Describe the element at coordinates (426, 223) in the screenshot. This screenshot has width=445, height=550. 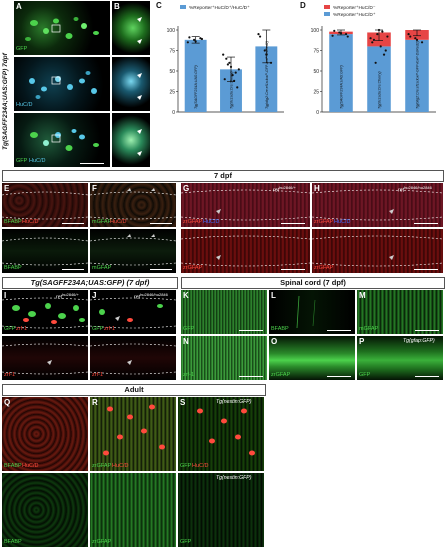
I see `panel-h-scalebar` at that location.